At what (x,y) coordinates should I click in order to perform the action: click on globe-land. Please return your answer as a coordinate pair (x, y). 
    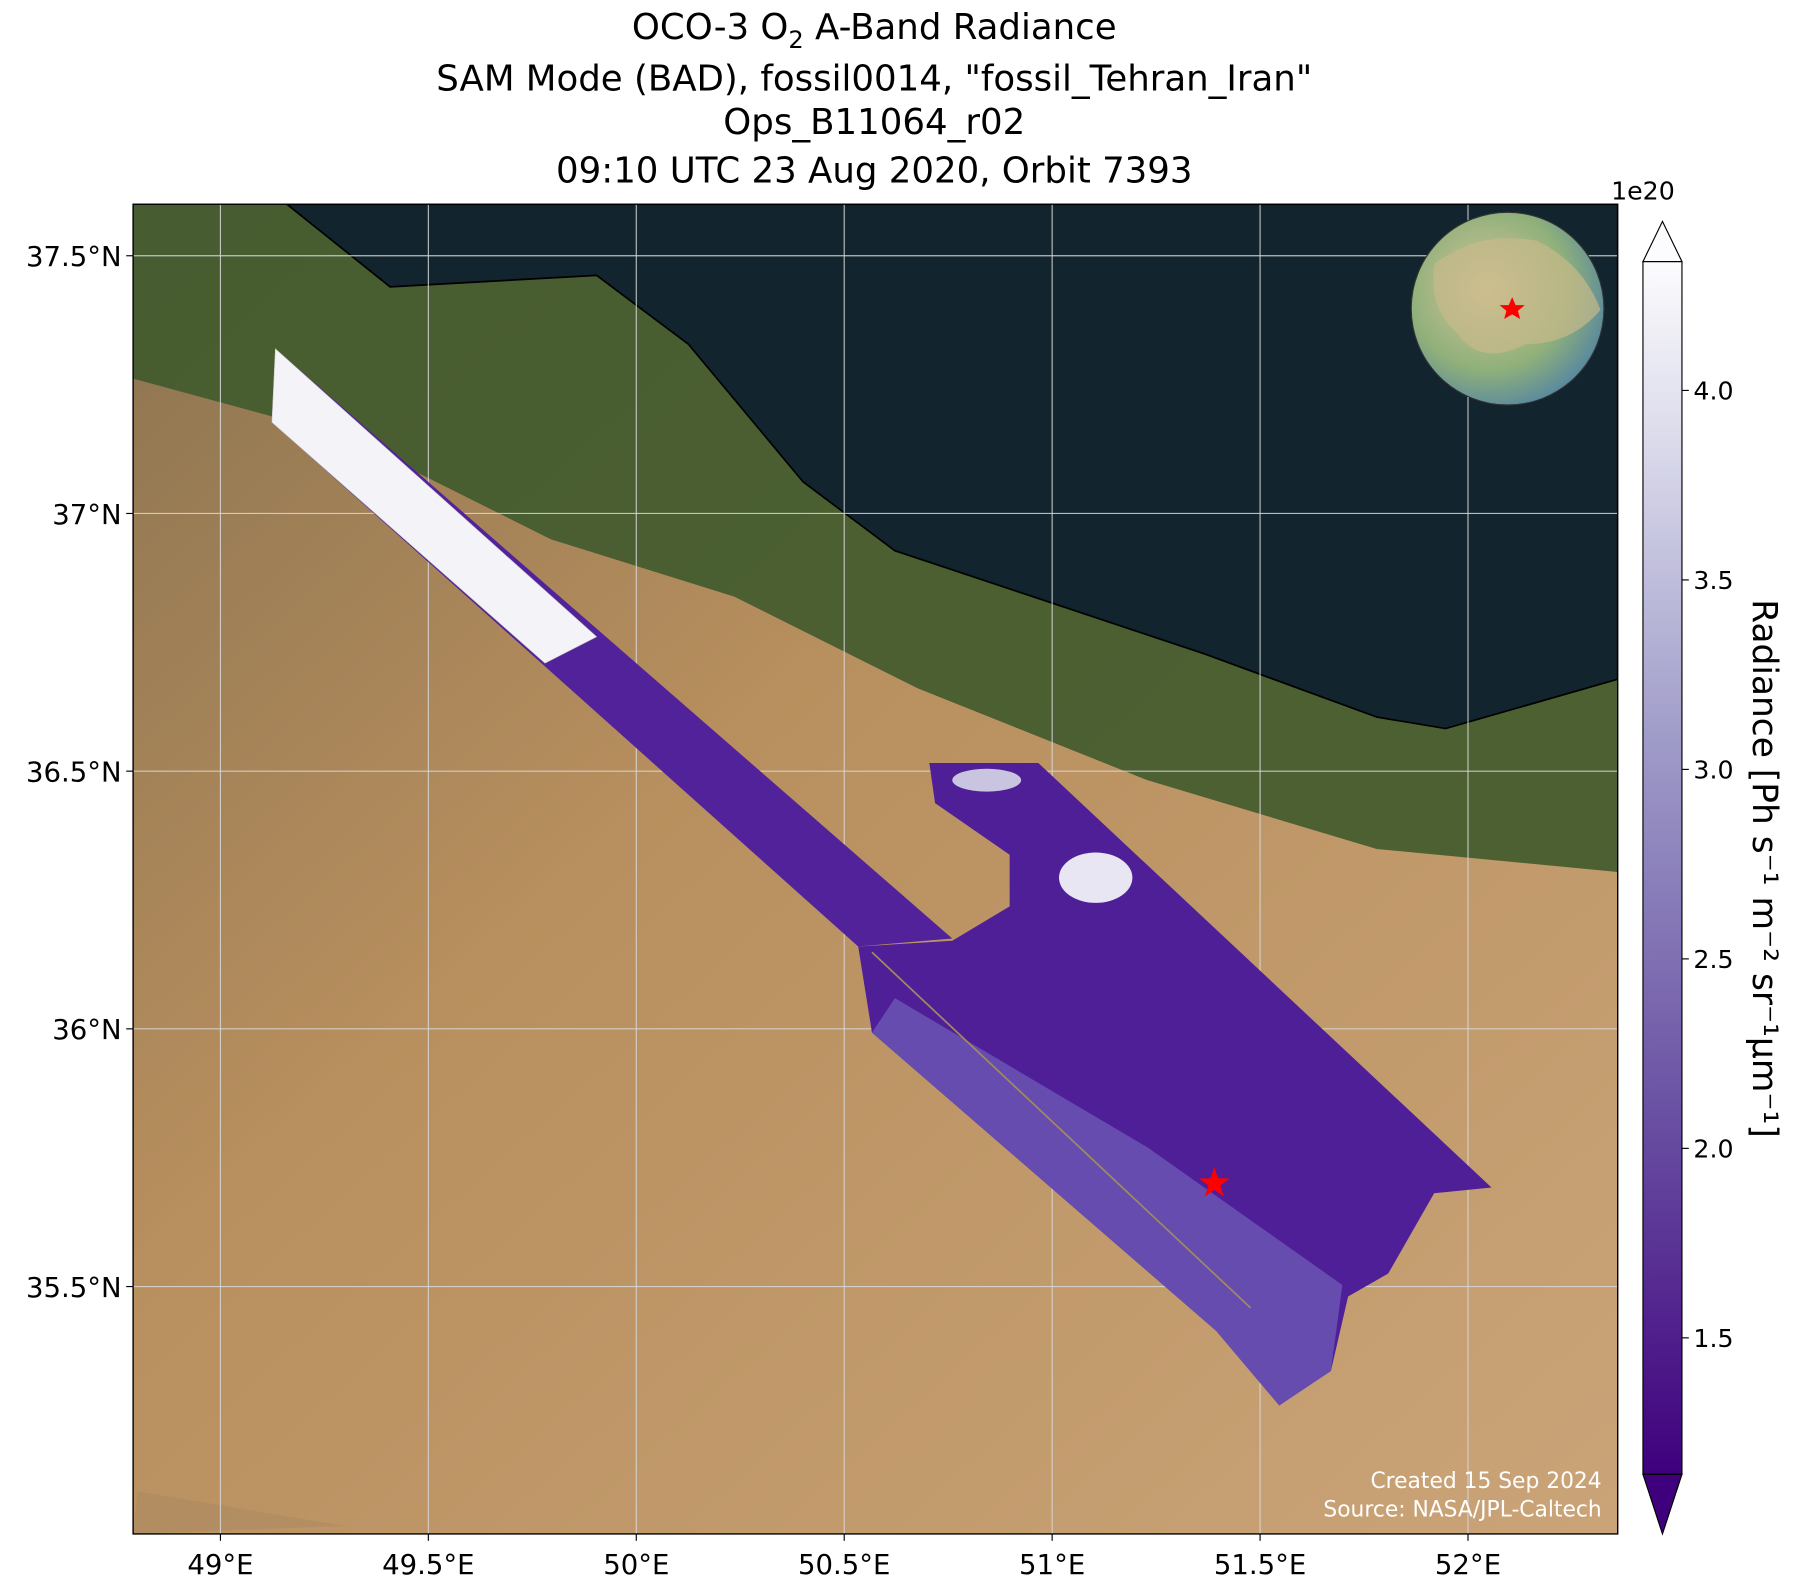
    Looking at the image, I should click on (1517, 296).